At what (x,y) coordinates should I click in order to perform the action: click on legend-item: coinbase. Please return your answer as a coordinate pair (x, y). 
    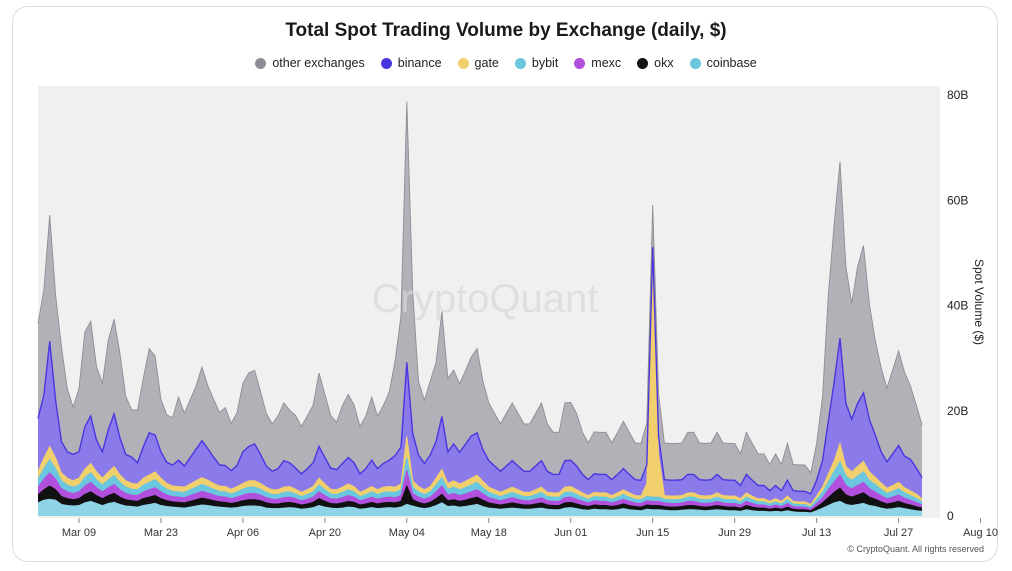
    Looking at the image, I should click on (723, 63).